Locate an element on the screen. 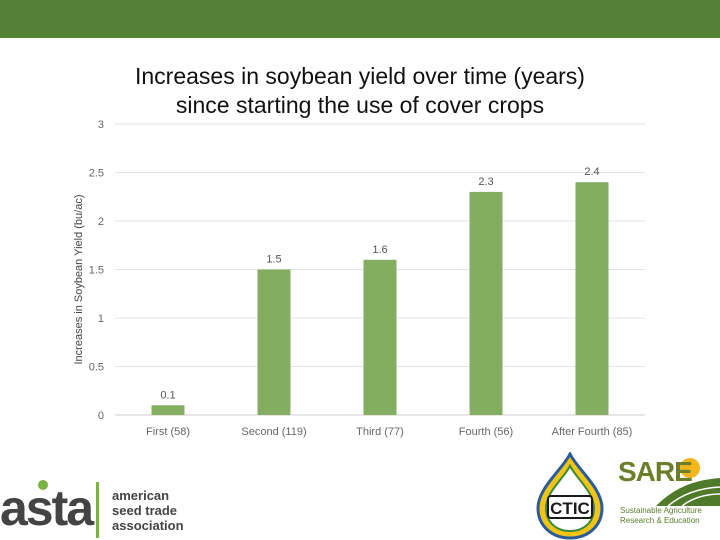  sare-logo-field-icon is located at coordinates (688, 482).